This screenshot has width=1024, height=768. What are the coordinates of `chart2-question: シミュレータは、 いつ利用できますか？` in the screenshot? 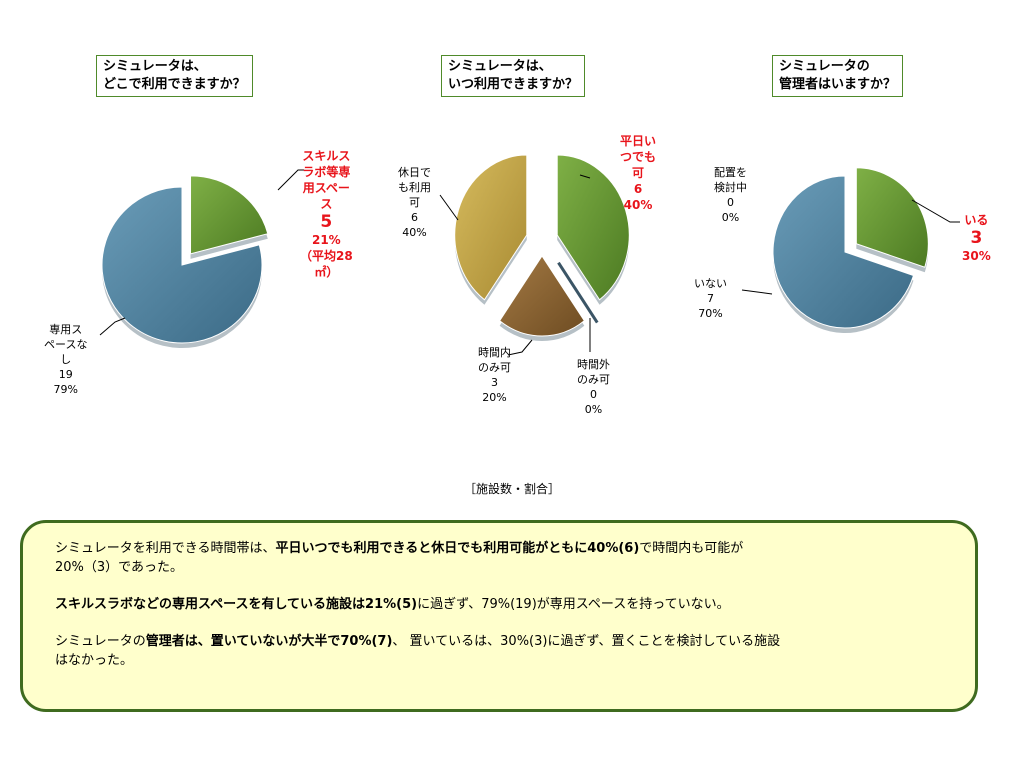 It's located at (513, 76).